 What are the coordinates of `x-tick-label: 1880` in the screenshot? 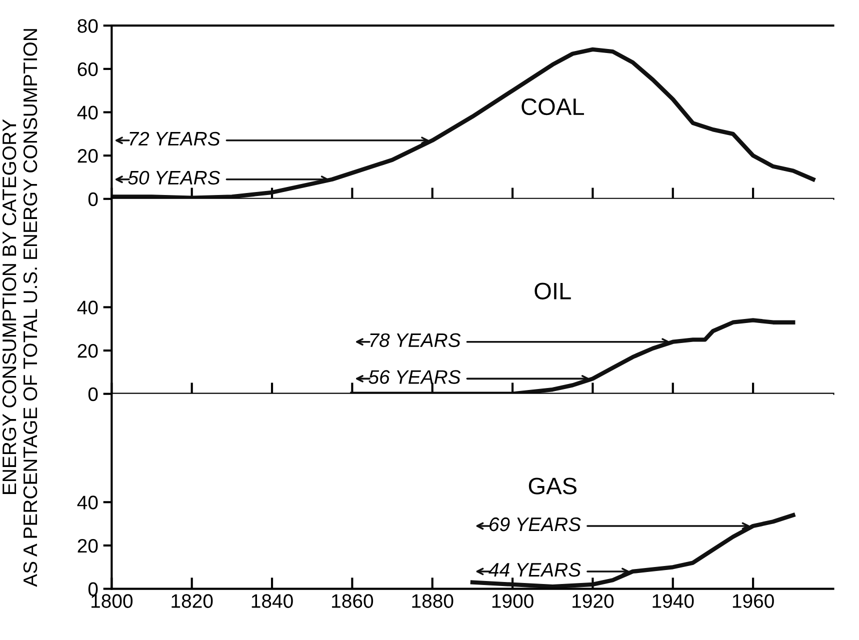 It's located at (433, 601).